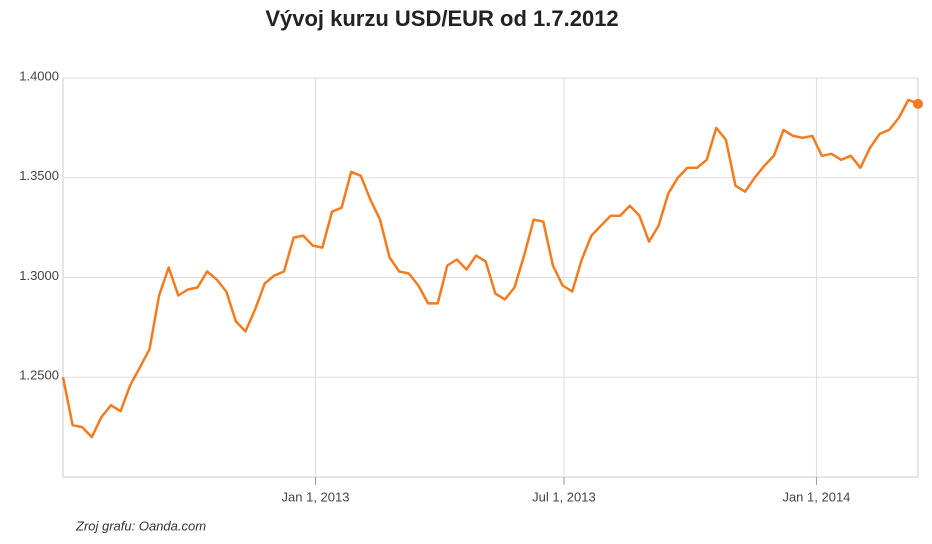 This screenshot has width=932, height=544. I want to click on x-tick-label: Jan 1, 2013, so click(316, 496).